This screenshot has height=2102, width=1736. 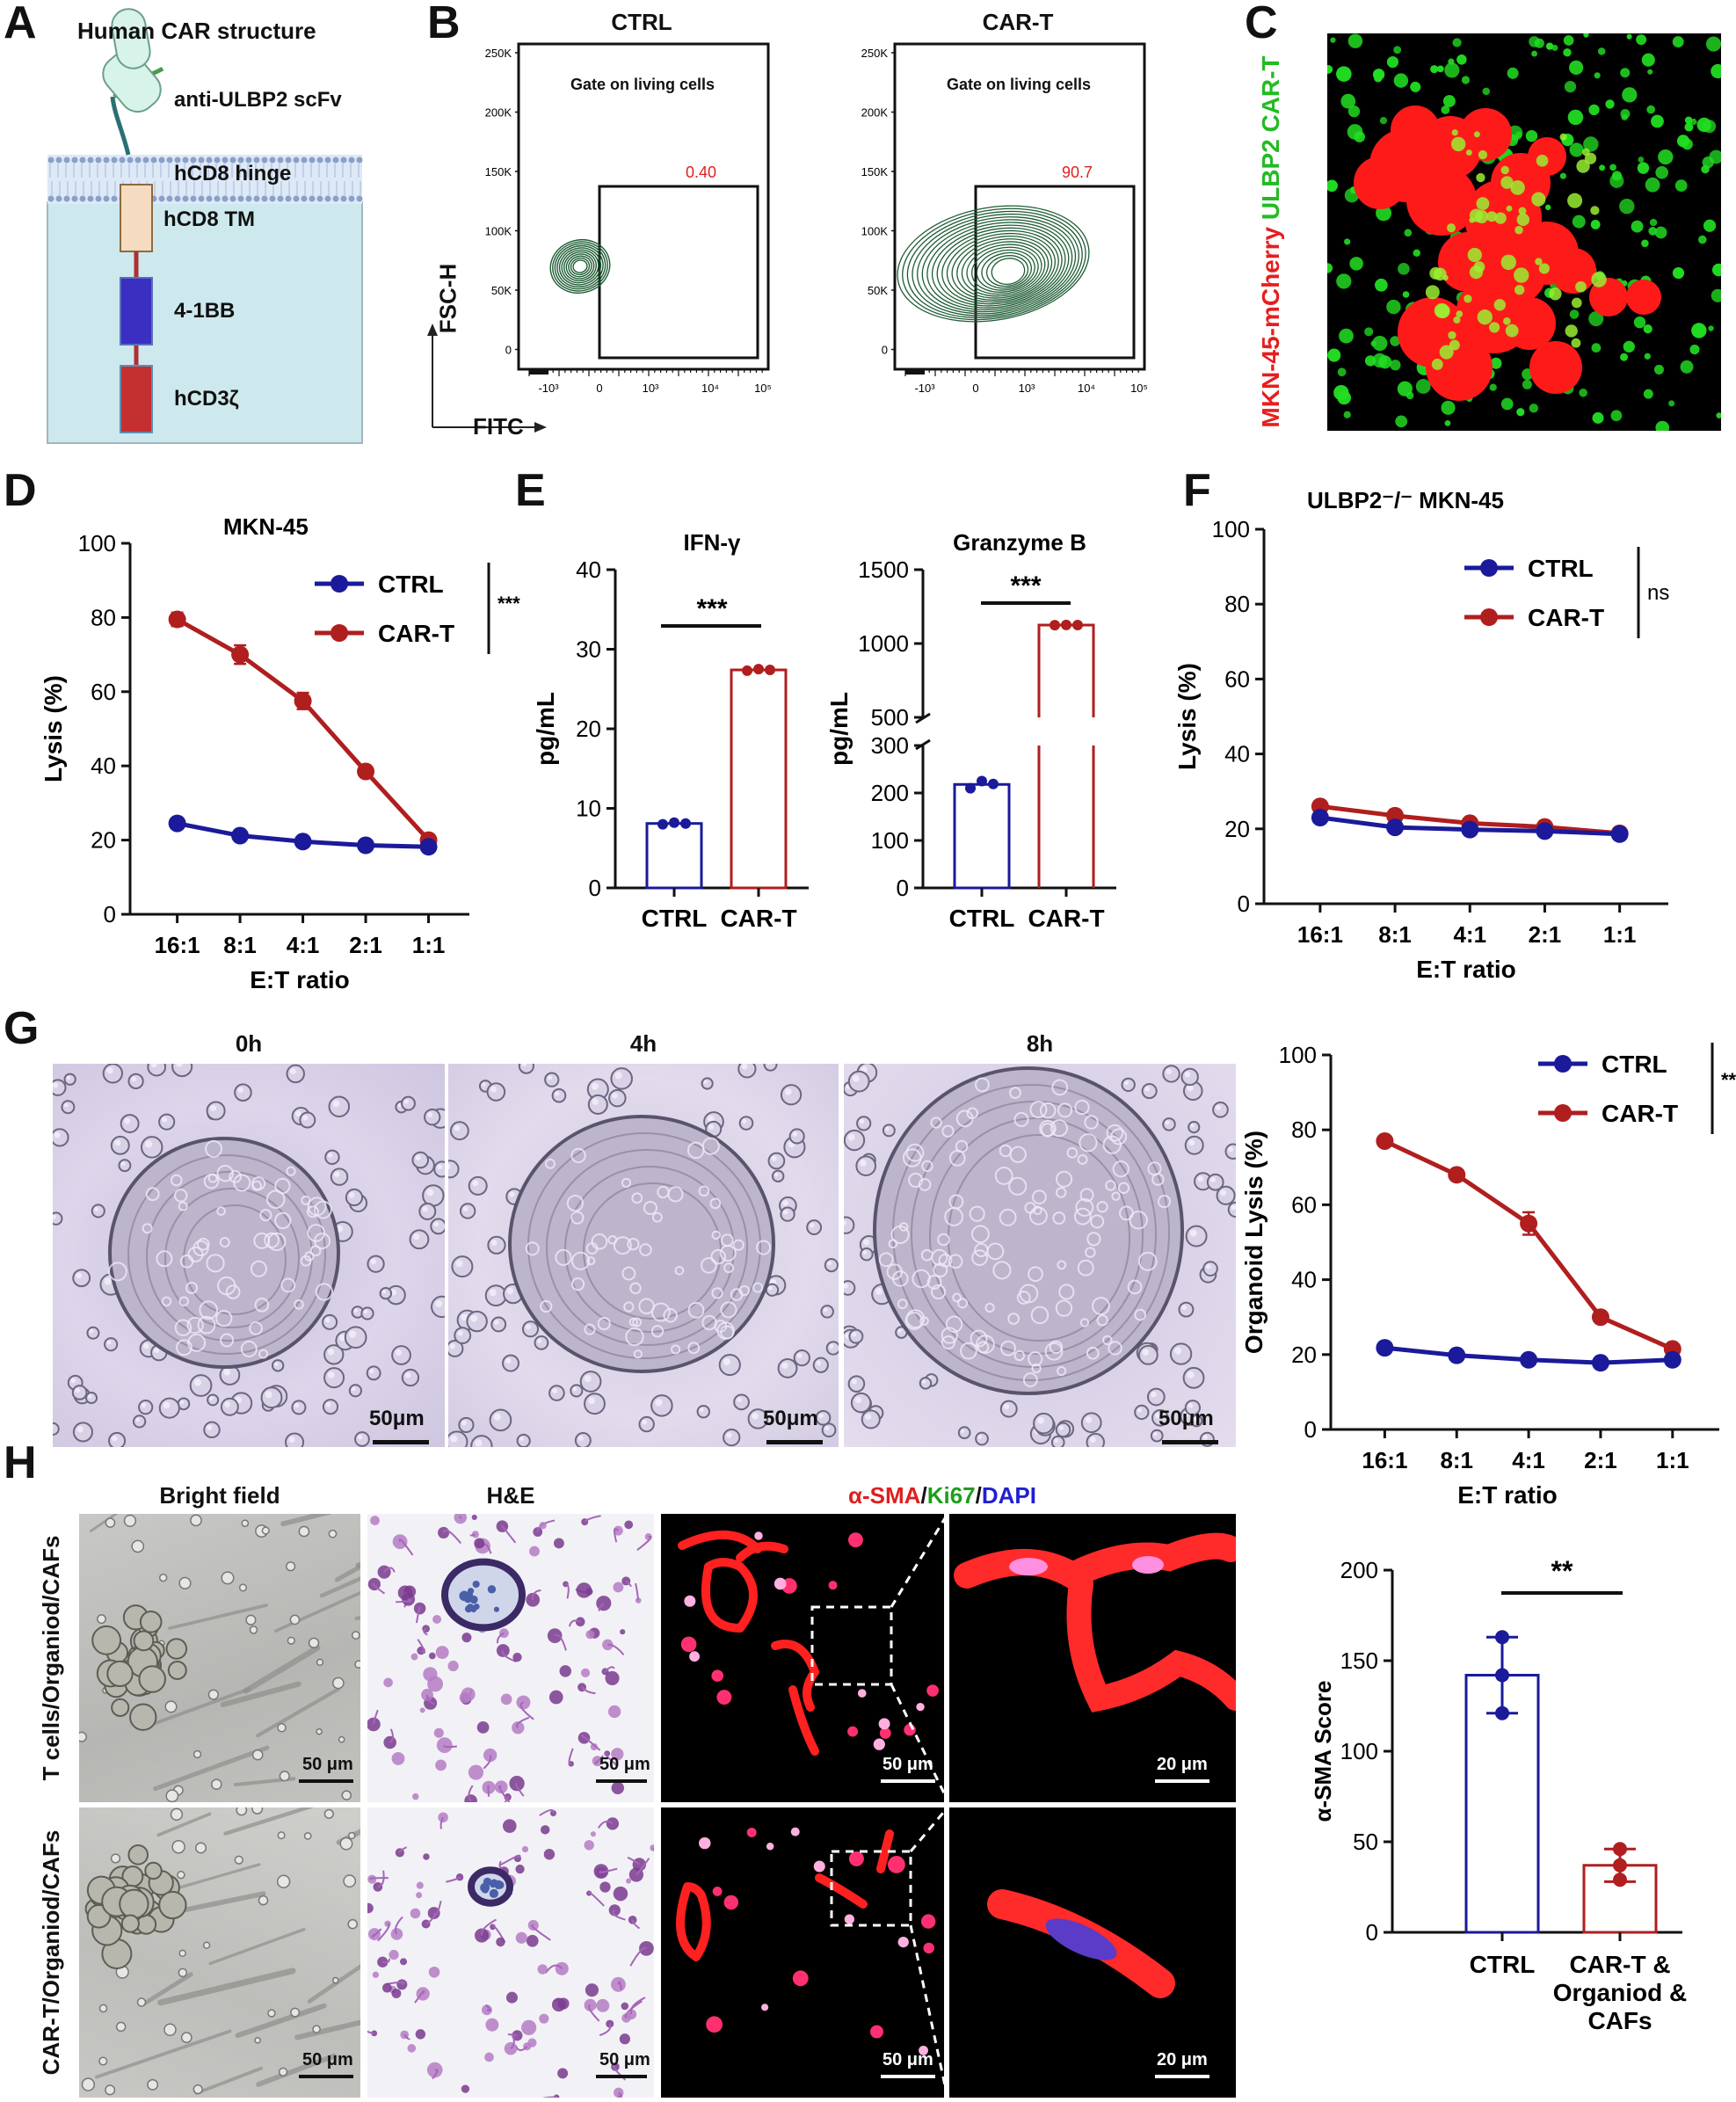 What do you see at coordinates (641, 22) in the screenshot?
I see `flow-title-ctrl: CTRL` at bounding box center [641, 22].